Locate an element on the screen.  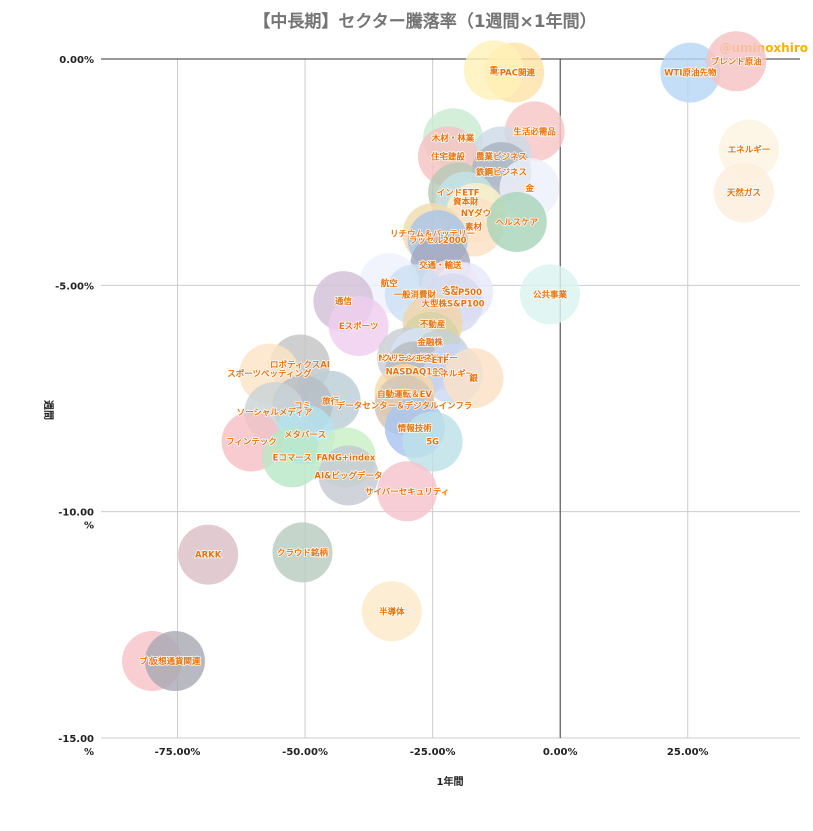
data-point-label: ブレント原油 is located at coordinates (736, 61).